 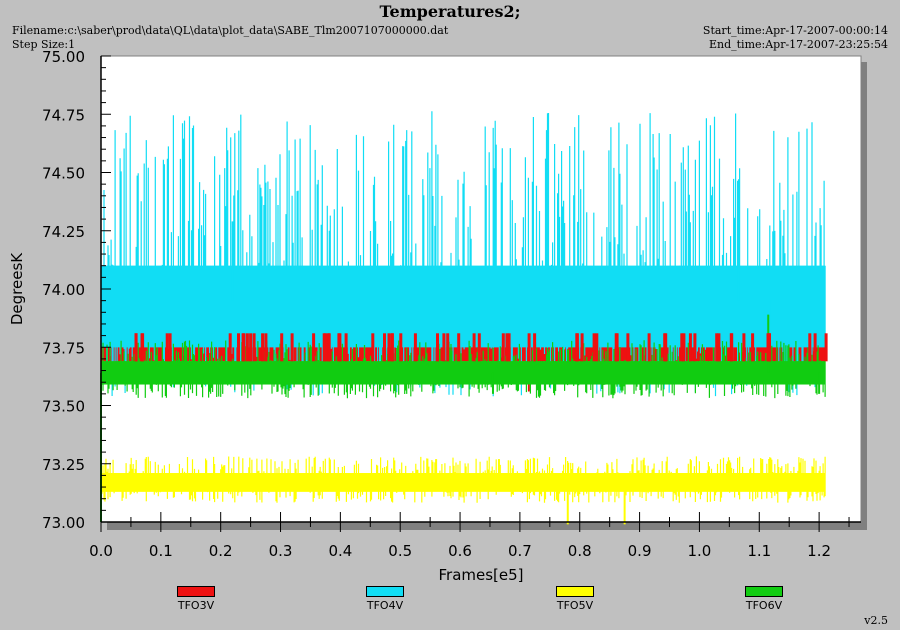 I want to click on x-axis-label: Frames[e5], so click(x=480, y=575).